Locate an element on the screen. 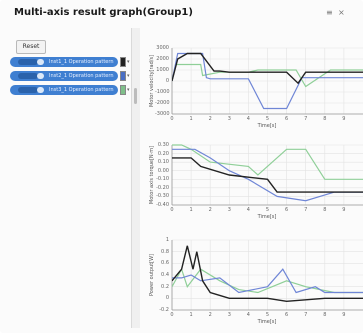 The width and height of the screenshot is (363, 333). series-toggle-pill: Inst2_1 Operation pattern is located at coordinates (64, 76).